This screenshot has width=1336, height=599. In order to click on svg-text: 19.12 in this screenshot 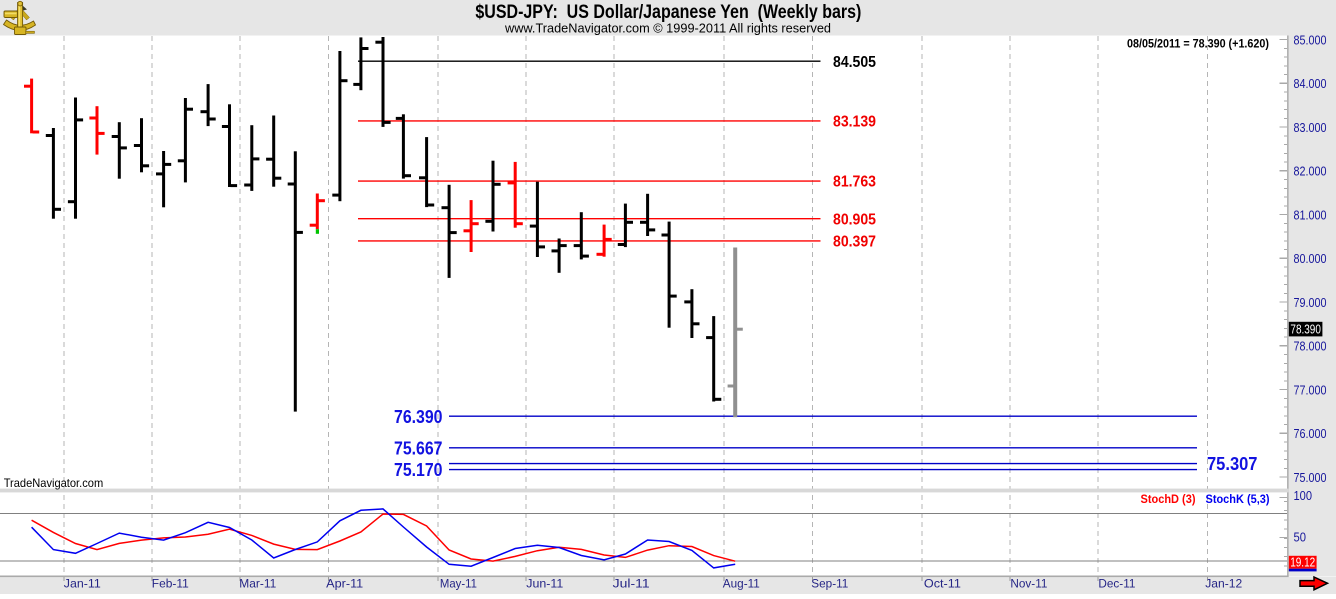, I will do `click(1302, 561)`.